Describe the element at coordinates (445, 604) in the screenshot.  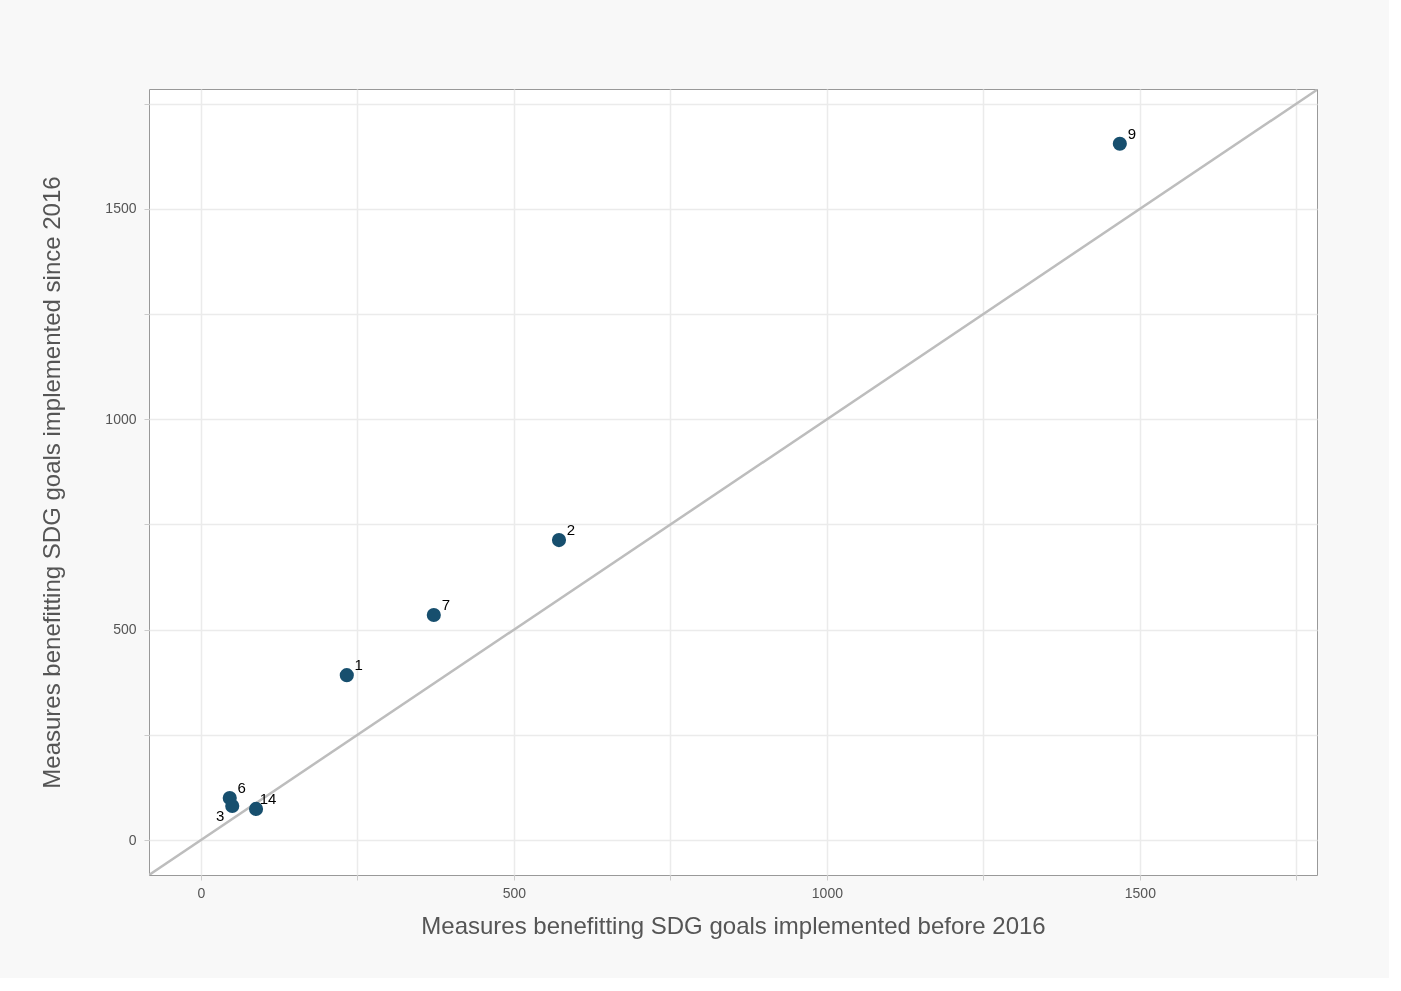
I see `annotation: 7` at that location.